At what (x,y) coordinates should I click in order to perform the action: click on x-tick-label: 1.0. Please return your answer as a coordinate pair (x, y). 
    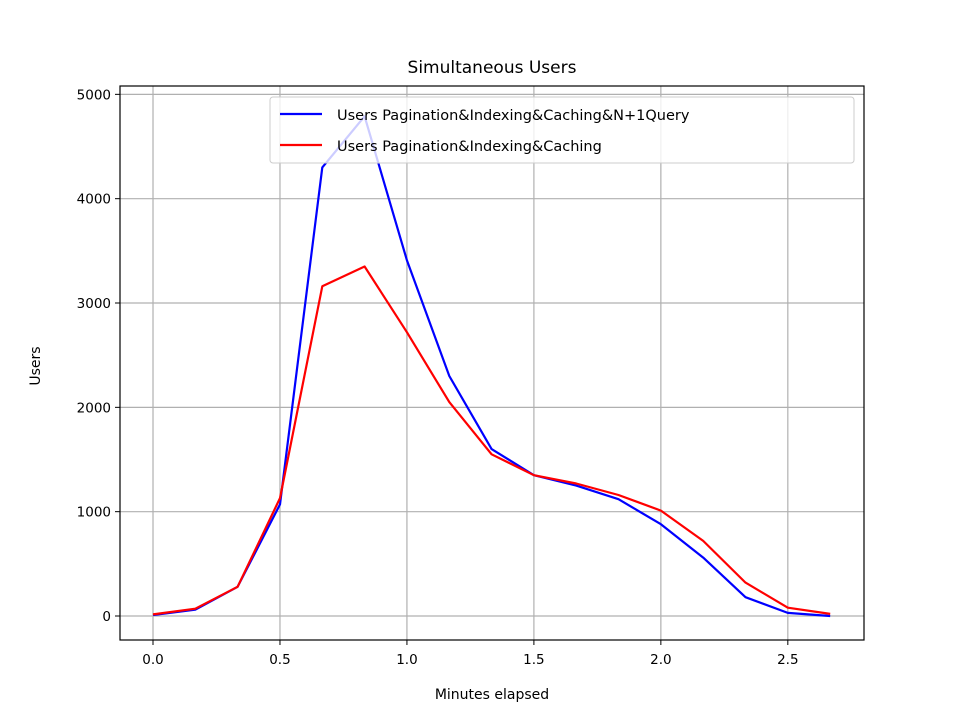
    Looking at the image, I should click on (406, 660).